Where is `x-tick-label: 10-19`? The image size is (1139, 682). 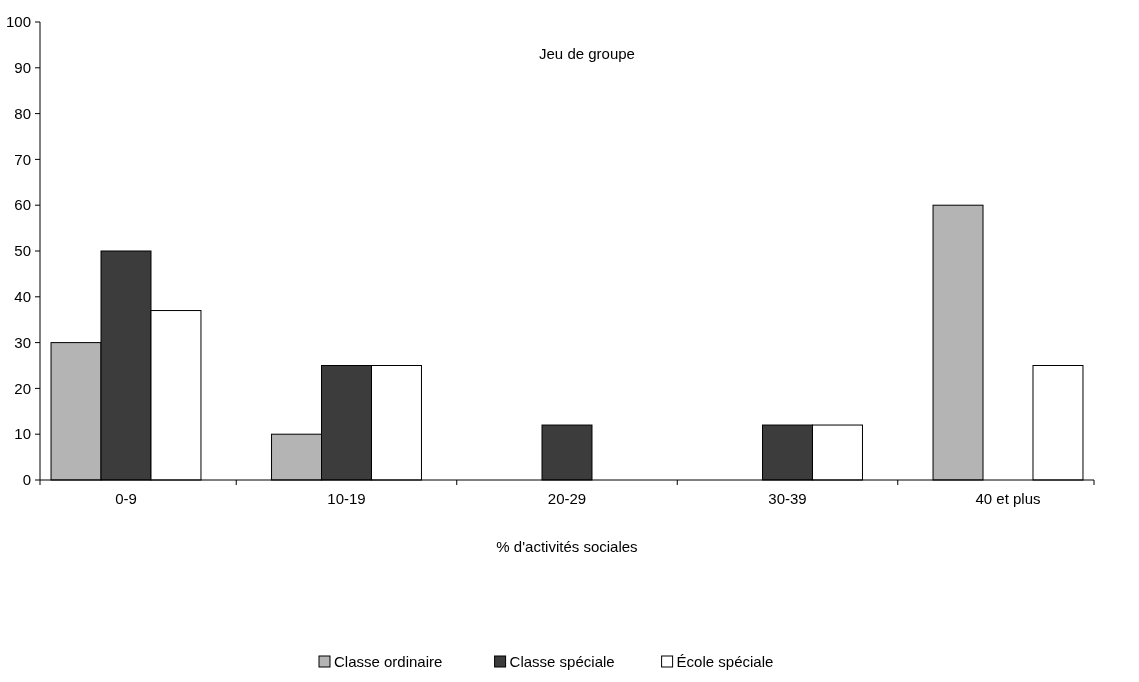
x-tick-label: 10-19 is located at coordinates (346, 498).